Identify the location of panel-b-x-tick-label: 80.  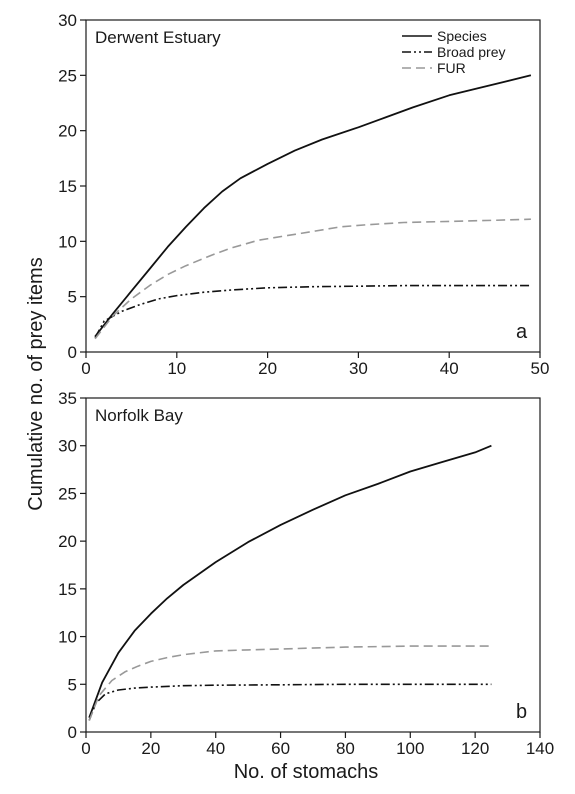
(345, 748).